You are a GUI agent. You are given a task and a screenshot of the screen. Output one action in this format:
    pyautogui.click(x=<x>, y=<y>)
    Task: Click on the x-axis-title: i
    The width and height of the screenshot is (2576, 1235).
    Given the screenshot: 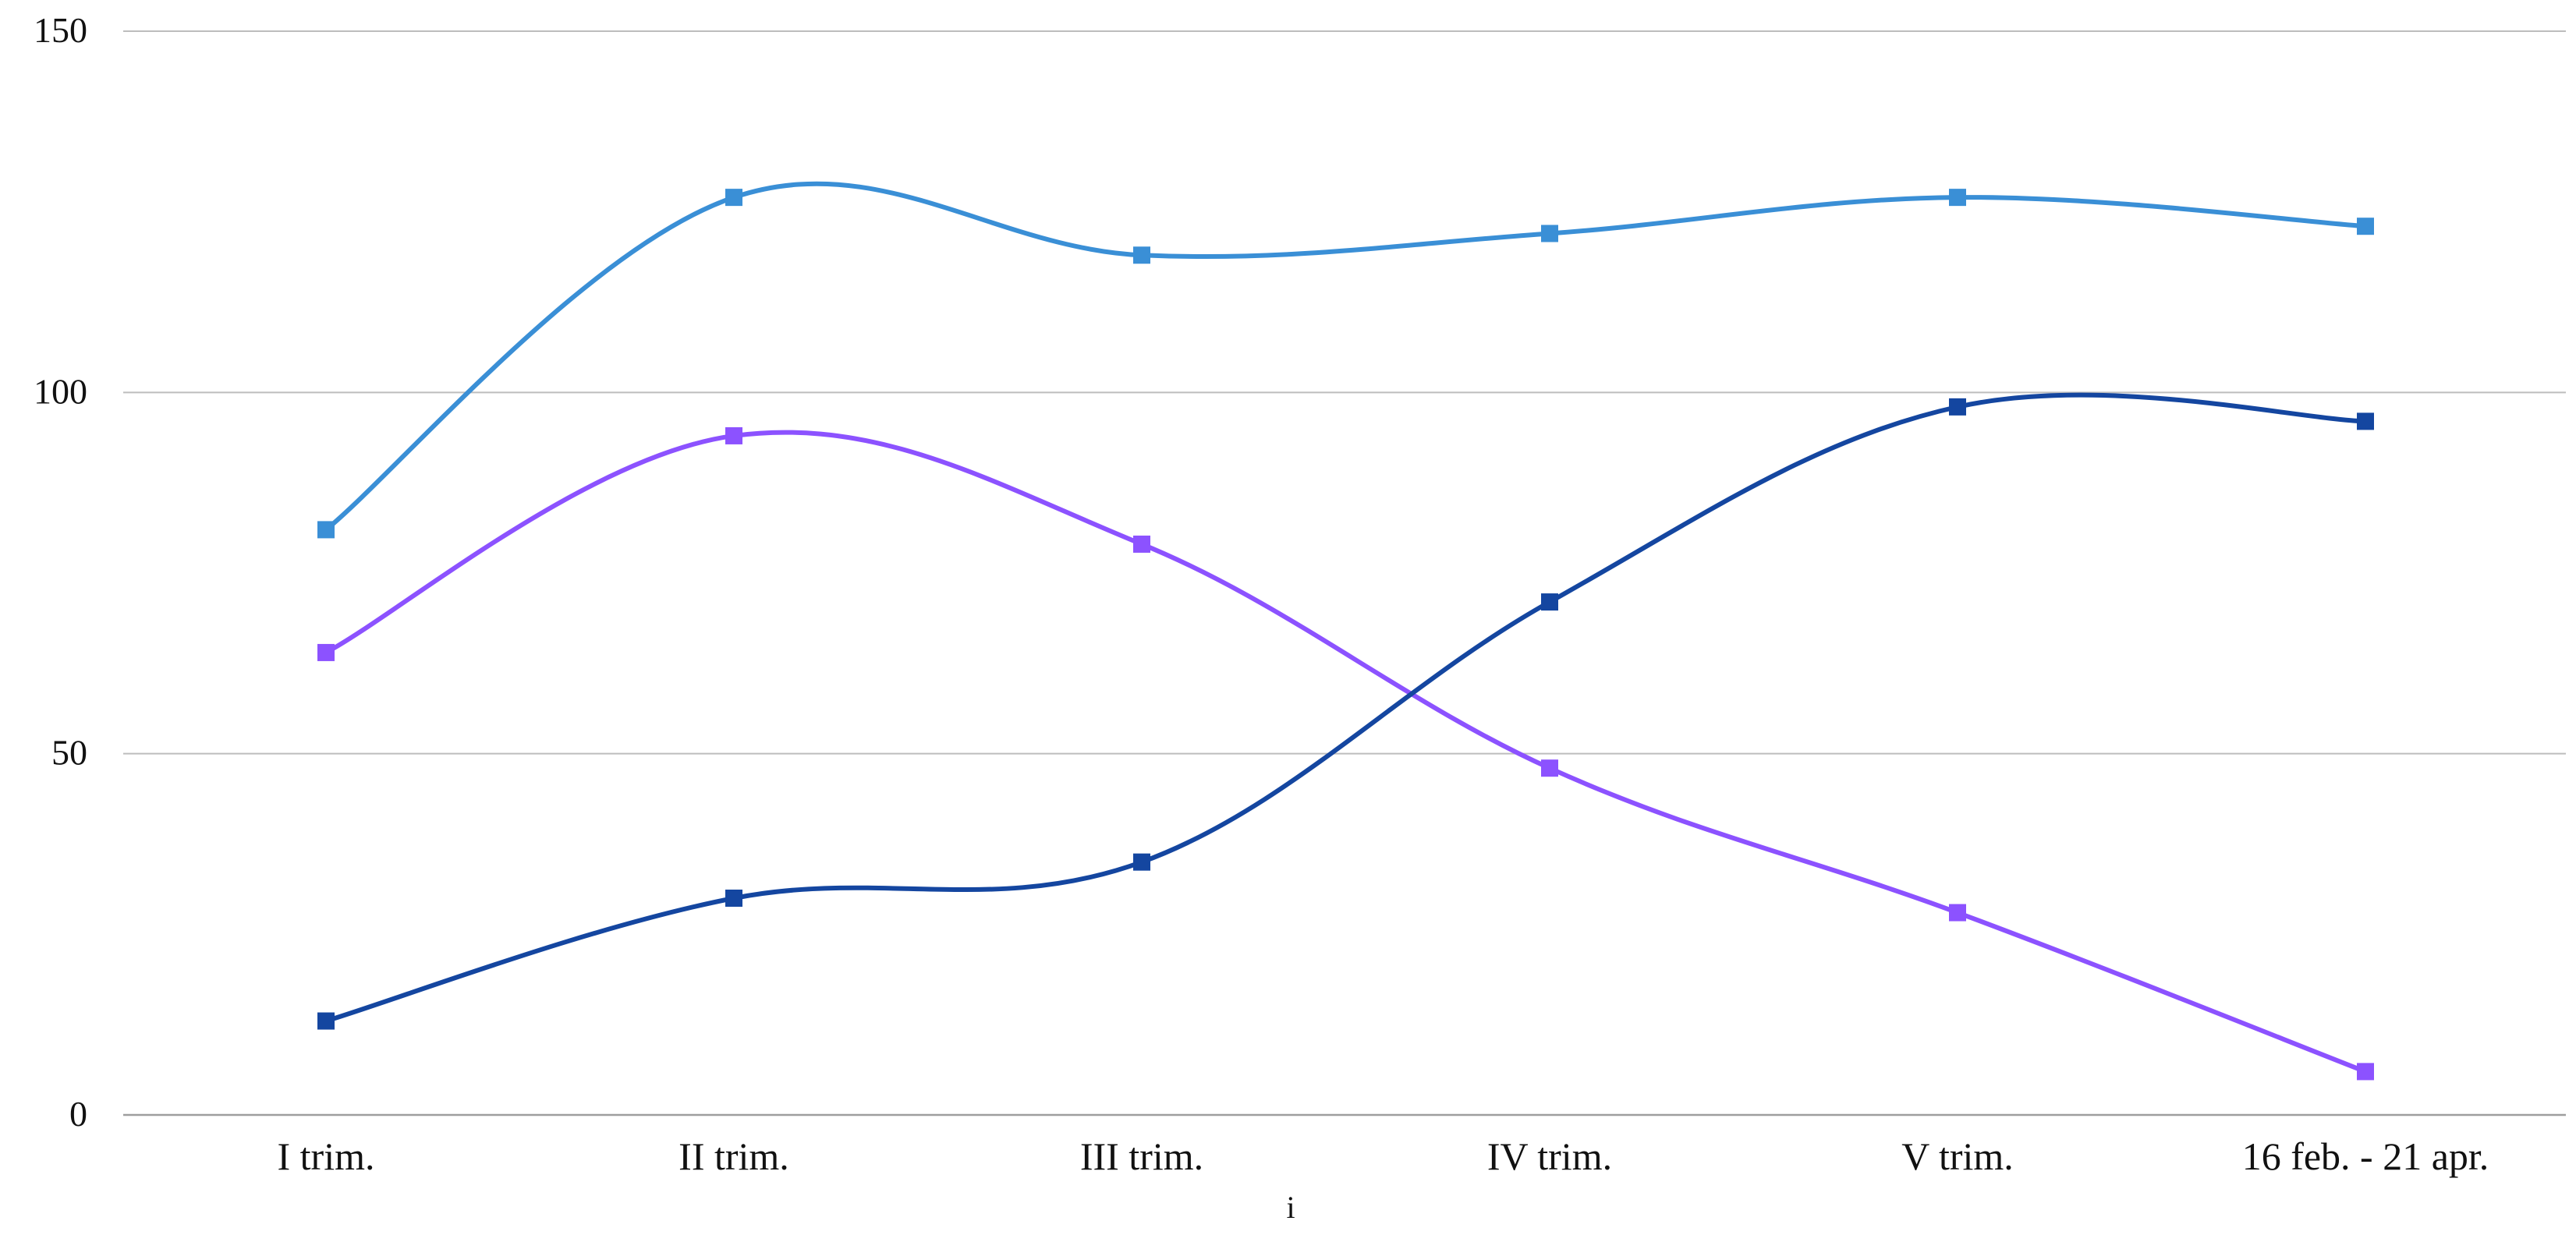 What is the action you would take?
    pyautogui.click(x=1290, y=1207)
    